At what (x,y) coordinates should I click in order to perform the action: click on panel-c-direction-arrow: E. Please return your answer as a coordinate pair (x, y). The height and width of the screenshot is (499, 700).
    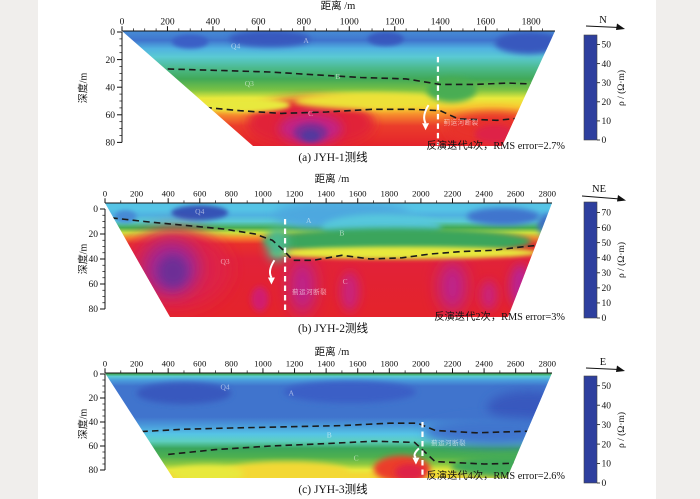
    Looking at the image, I should click on (605, 364).